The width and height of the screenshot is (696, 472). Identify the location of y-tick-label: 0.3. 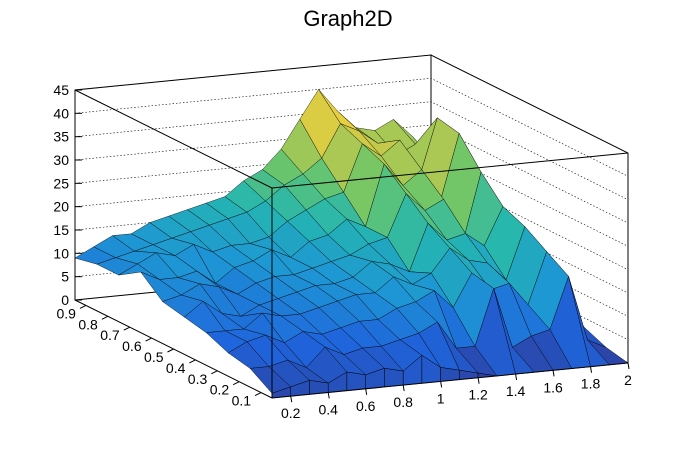
(198, 379).